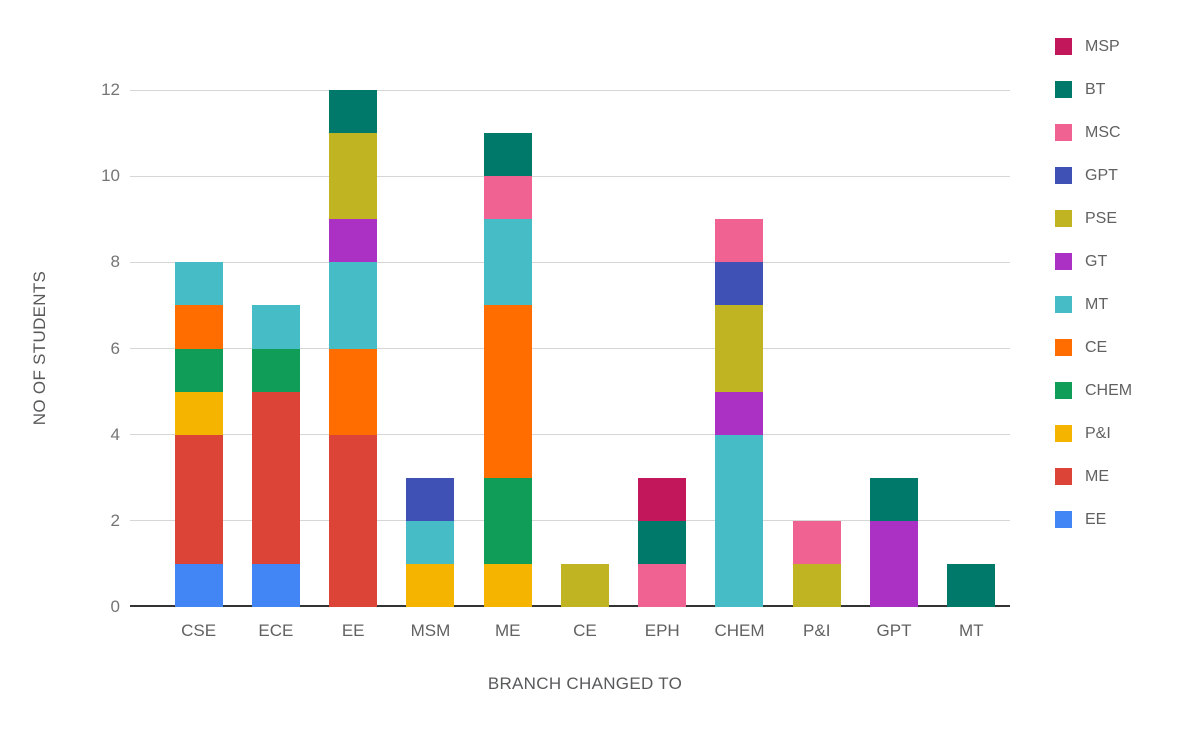 Image resolution: width=1200 pixels, height=742 pixels. What do you see at coordinates (1097, 304) in the screenshot?
I see `legend-label: MT` at bounding box center [1097, 304].